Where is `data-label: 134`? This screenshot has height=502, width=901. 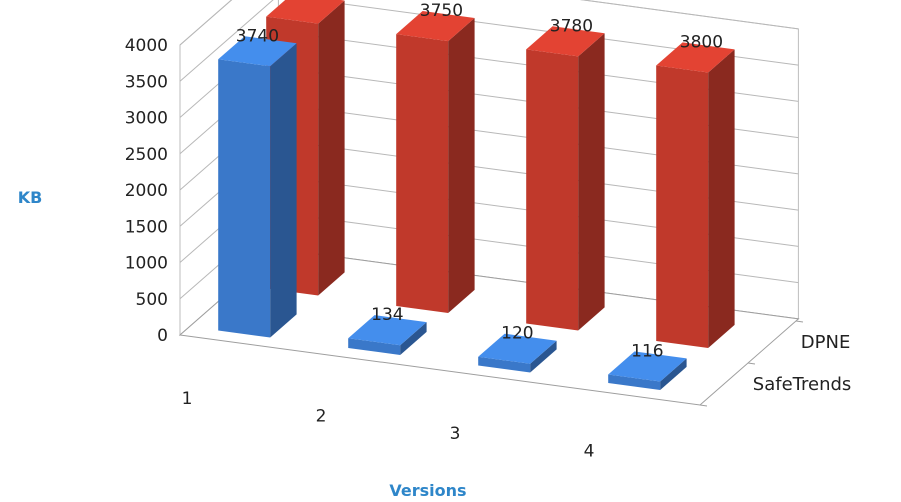
data-label: 134 is located at coordinates (387, 315).